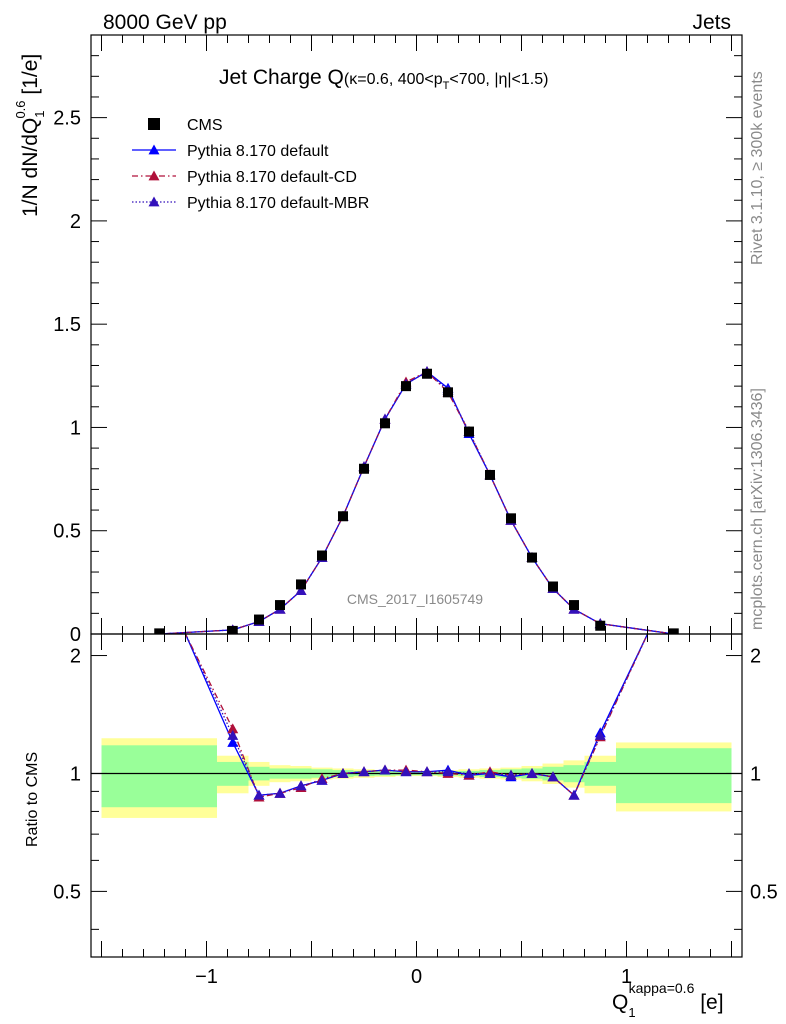 The image size is (786, 1024). I want to click on legend-marker-pythia-8-170-default-cd, so click(154, 175).